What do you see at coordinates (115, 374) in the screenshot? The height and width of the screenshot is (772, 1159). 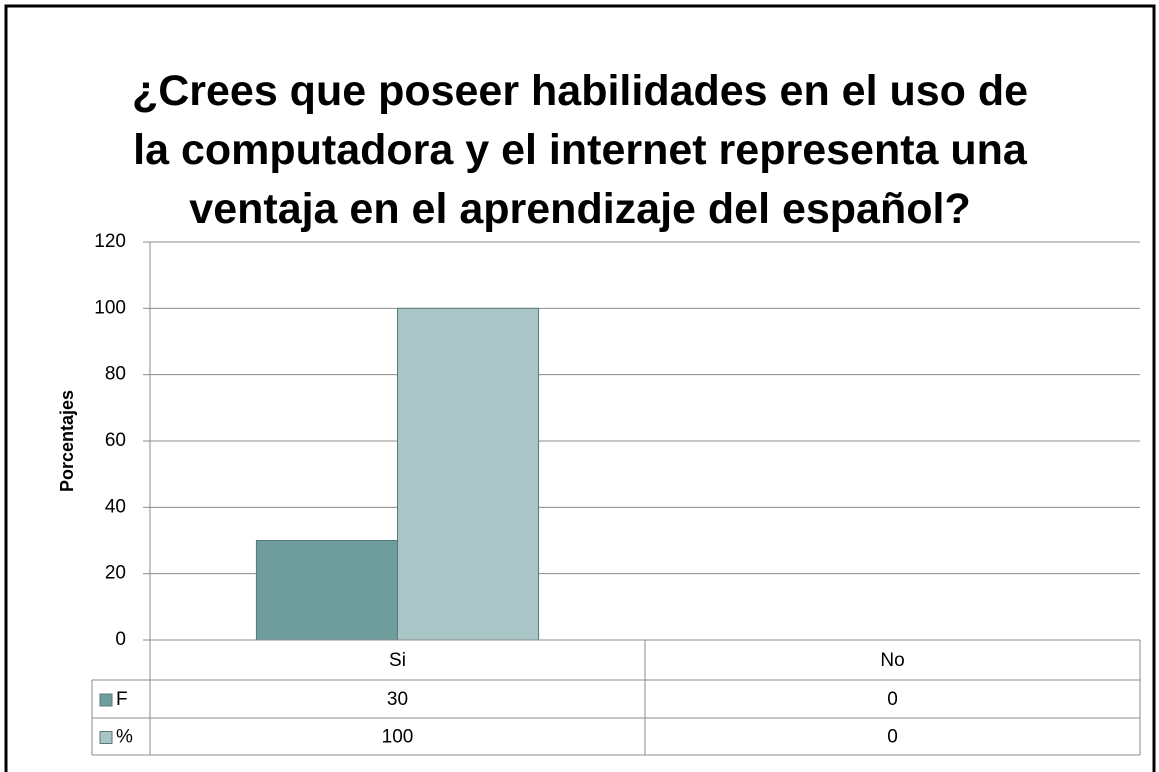 I see `y-tick-label: 80` at bounding box center [115, 374].